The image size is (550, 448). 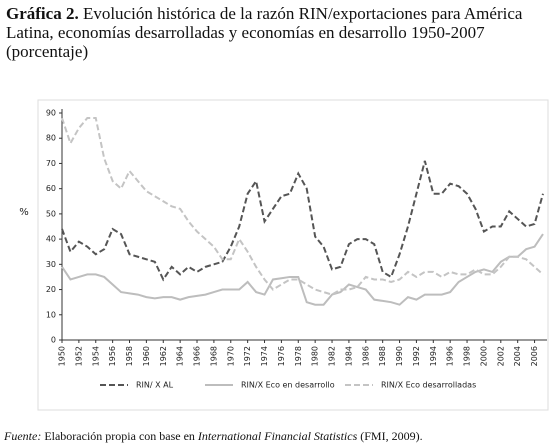 What do you see at coordinates (264, 356) in the screenshot?
I see `x-tick-label: 1974` at bounding box center [264, 356].